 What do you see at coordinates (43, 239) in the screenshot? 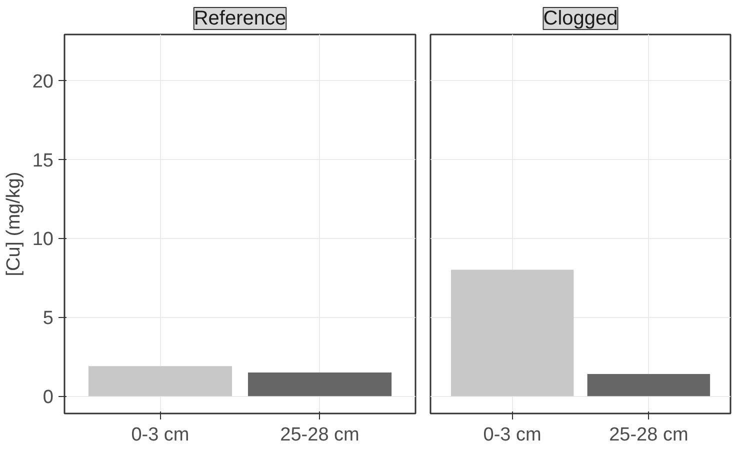
I see `y-tick-label: 10` at bounding box center [43, 239].